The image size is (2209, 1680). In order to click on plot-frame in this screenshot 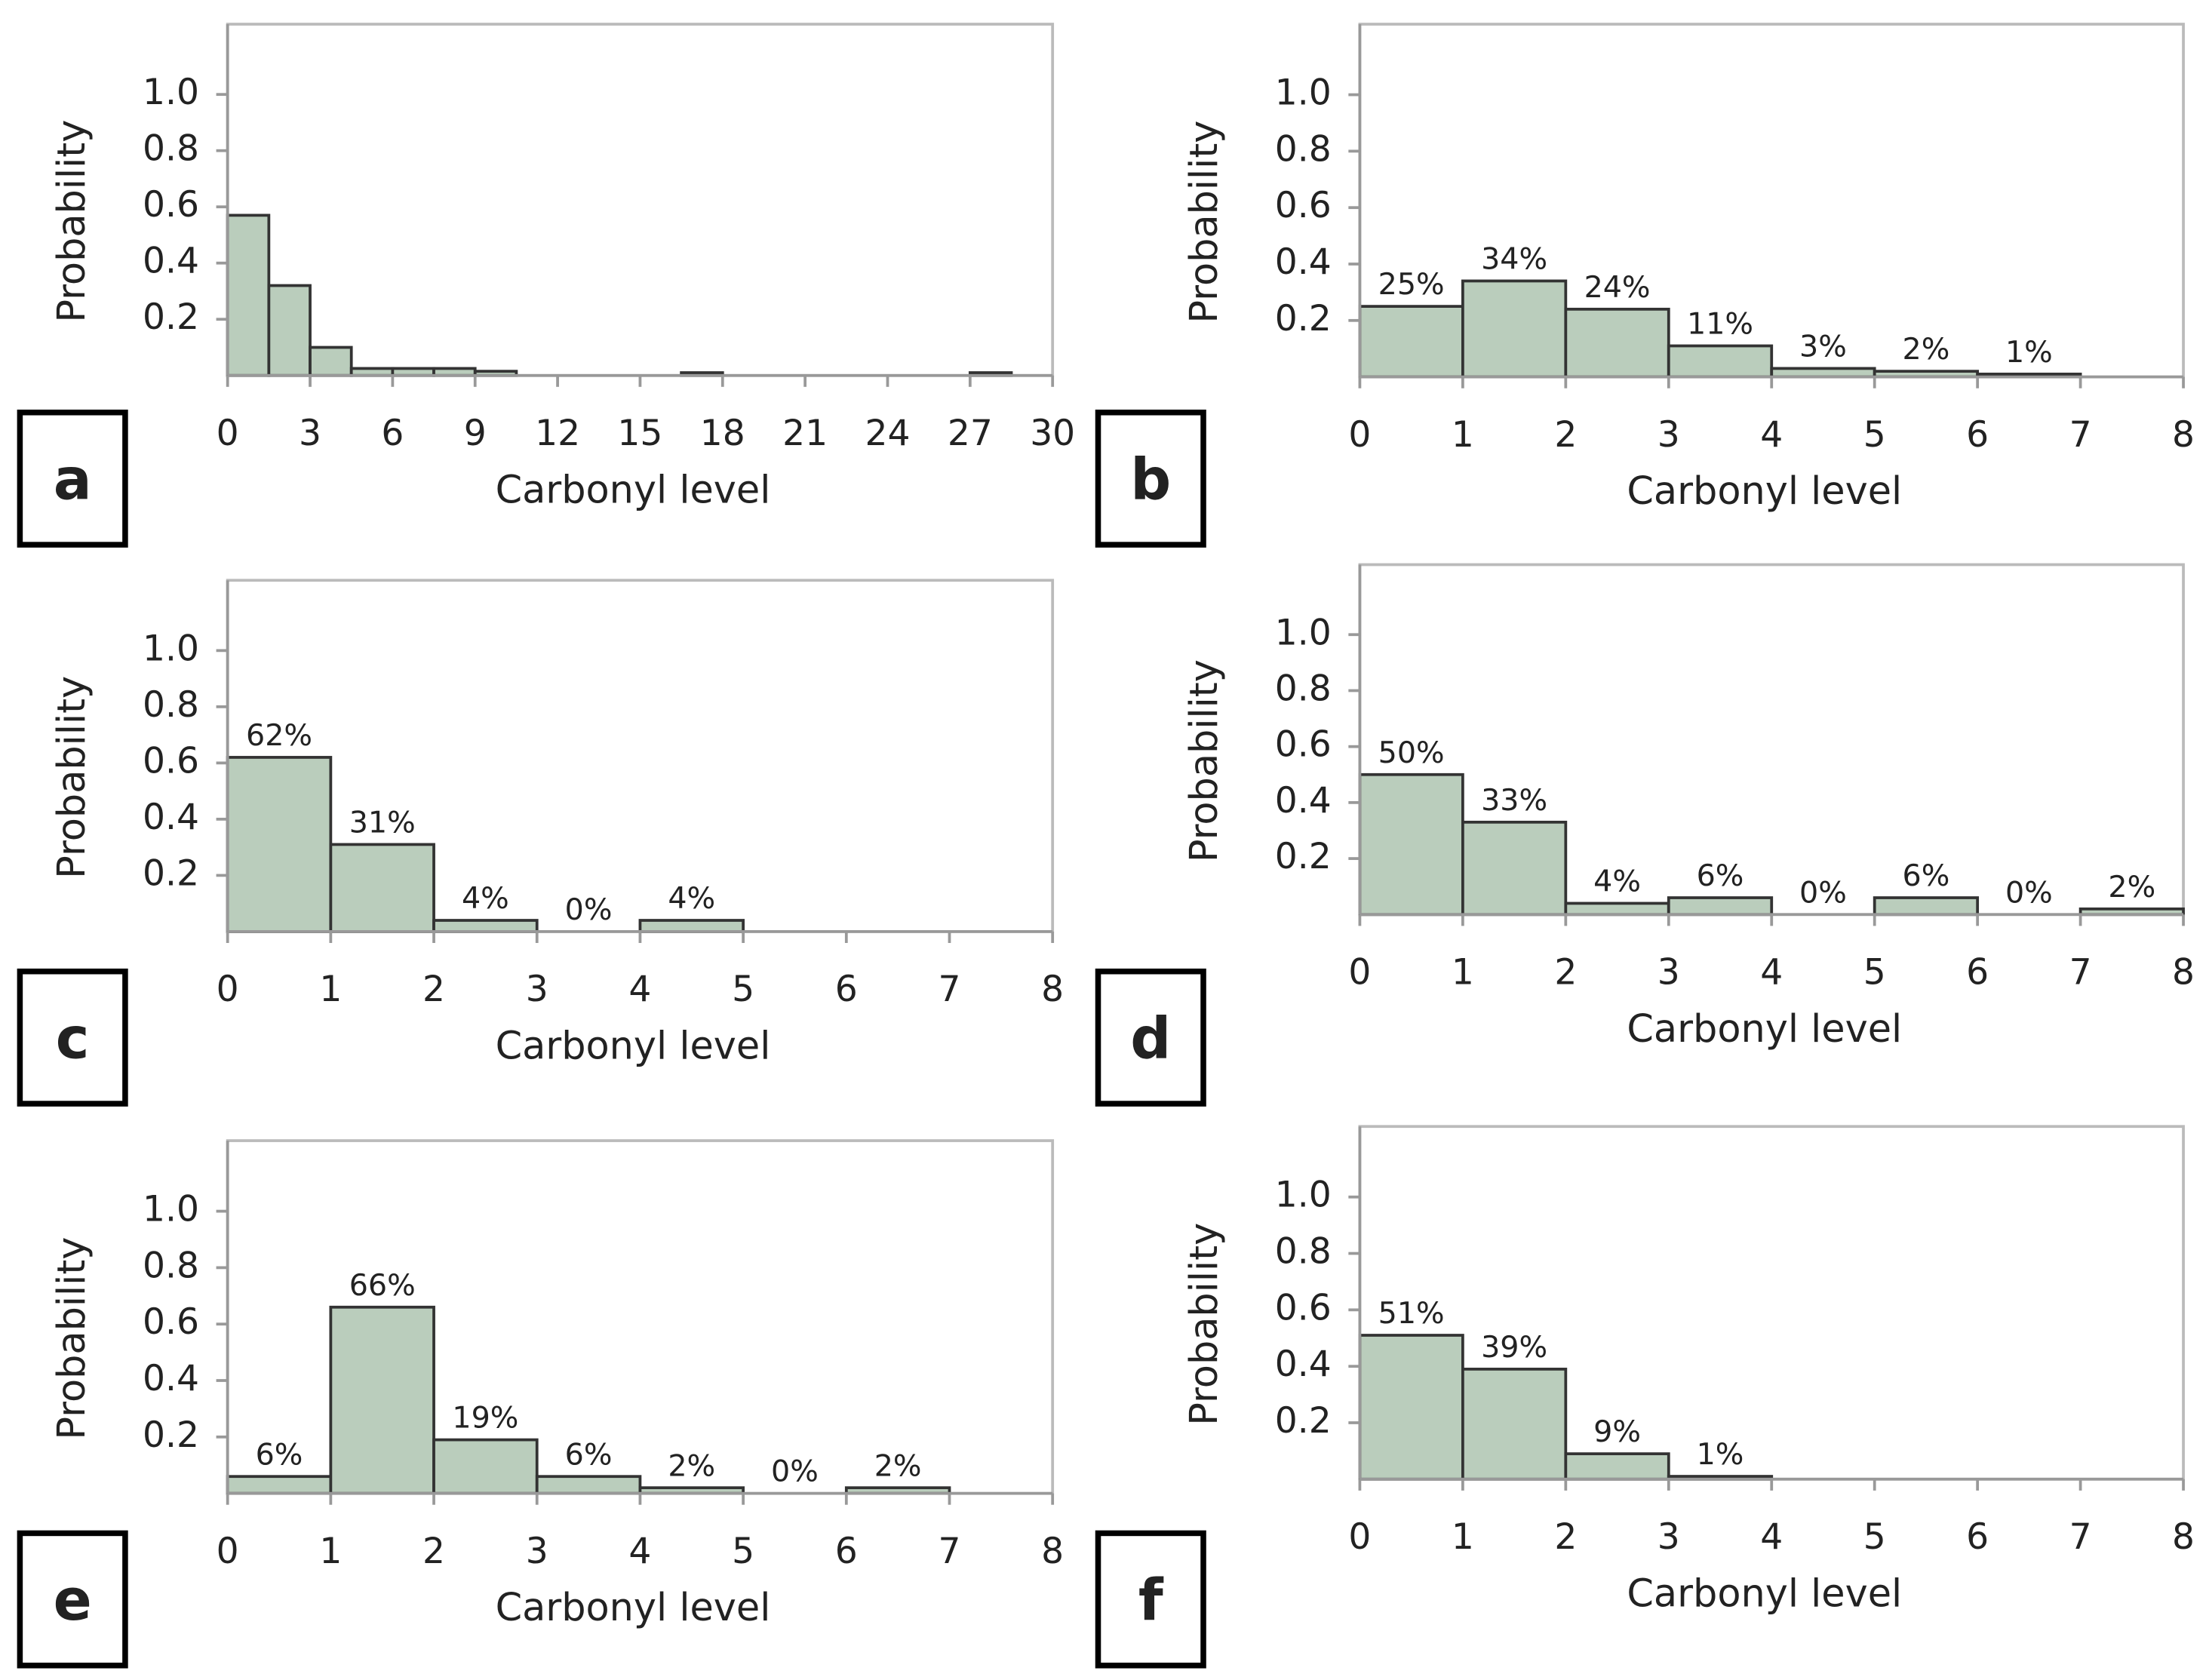, I will do `click(640, 200)`.